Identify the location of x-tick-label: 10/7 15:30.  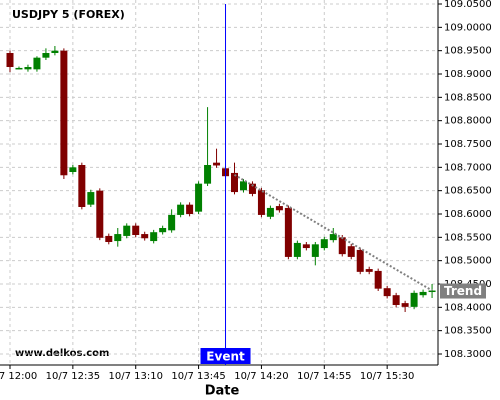
(387, 376).